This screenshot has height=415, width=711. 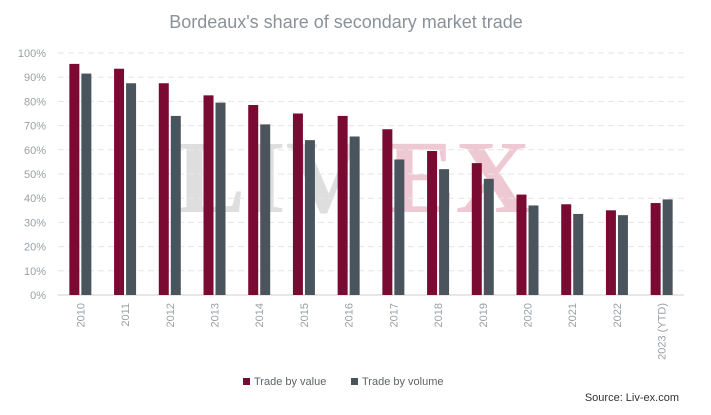 I want to click on legend-label-trade-by-volume: Trade by volume, so click(x=403, y=382).